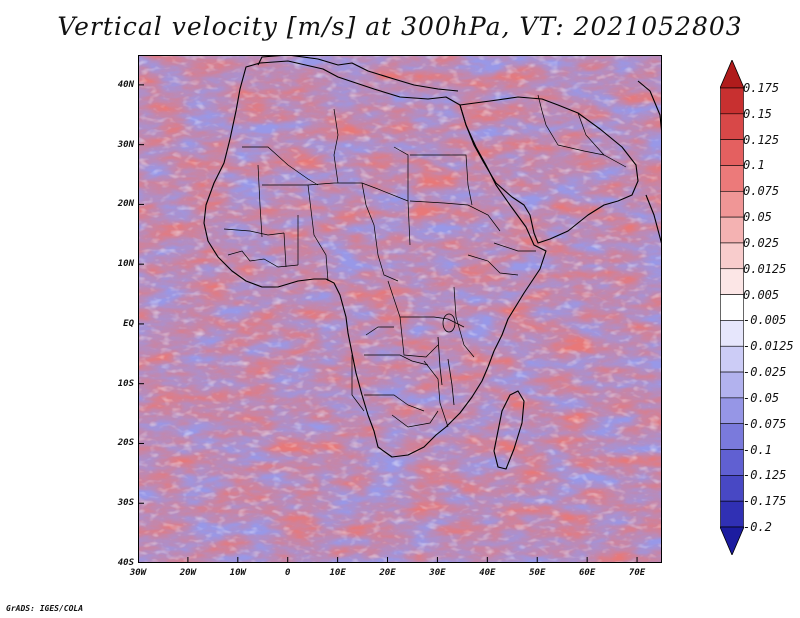  I want to click on colorbar-label: -0.025, so click(765, 372).